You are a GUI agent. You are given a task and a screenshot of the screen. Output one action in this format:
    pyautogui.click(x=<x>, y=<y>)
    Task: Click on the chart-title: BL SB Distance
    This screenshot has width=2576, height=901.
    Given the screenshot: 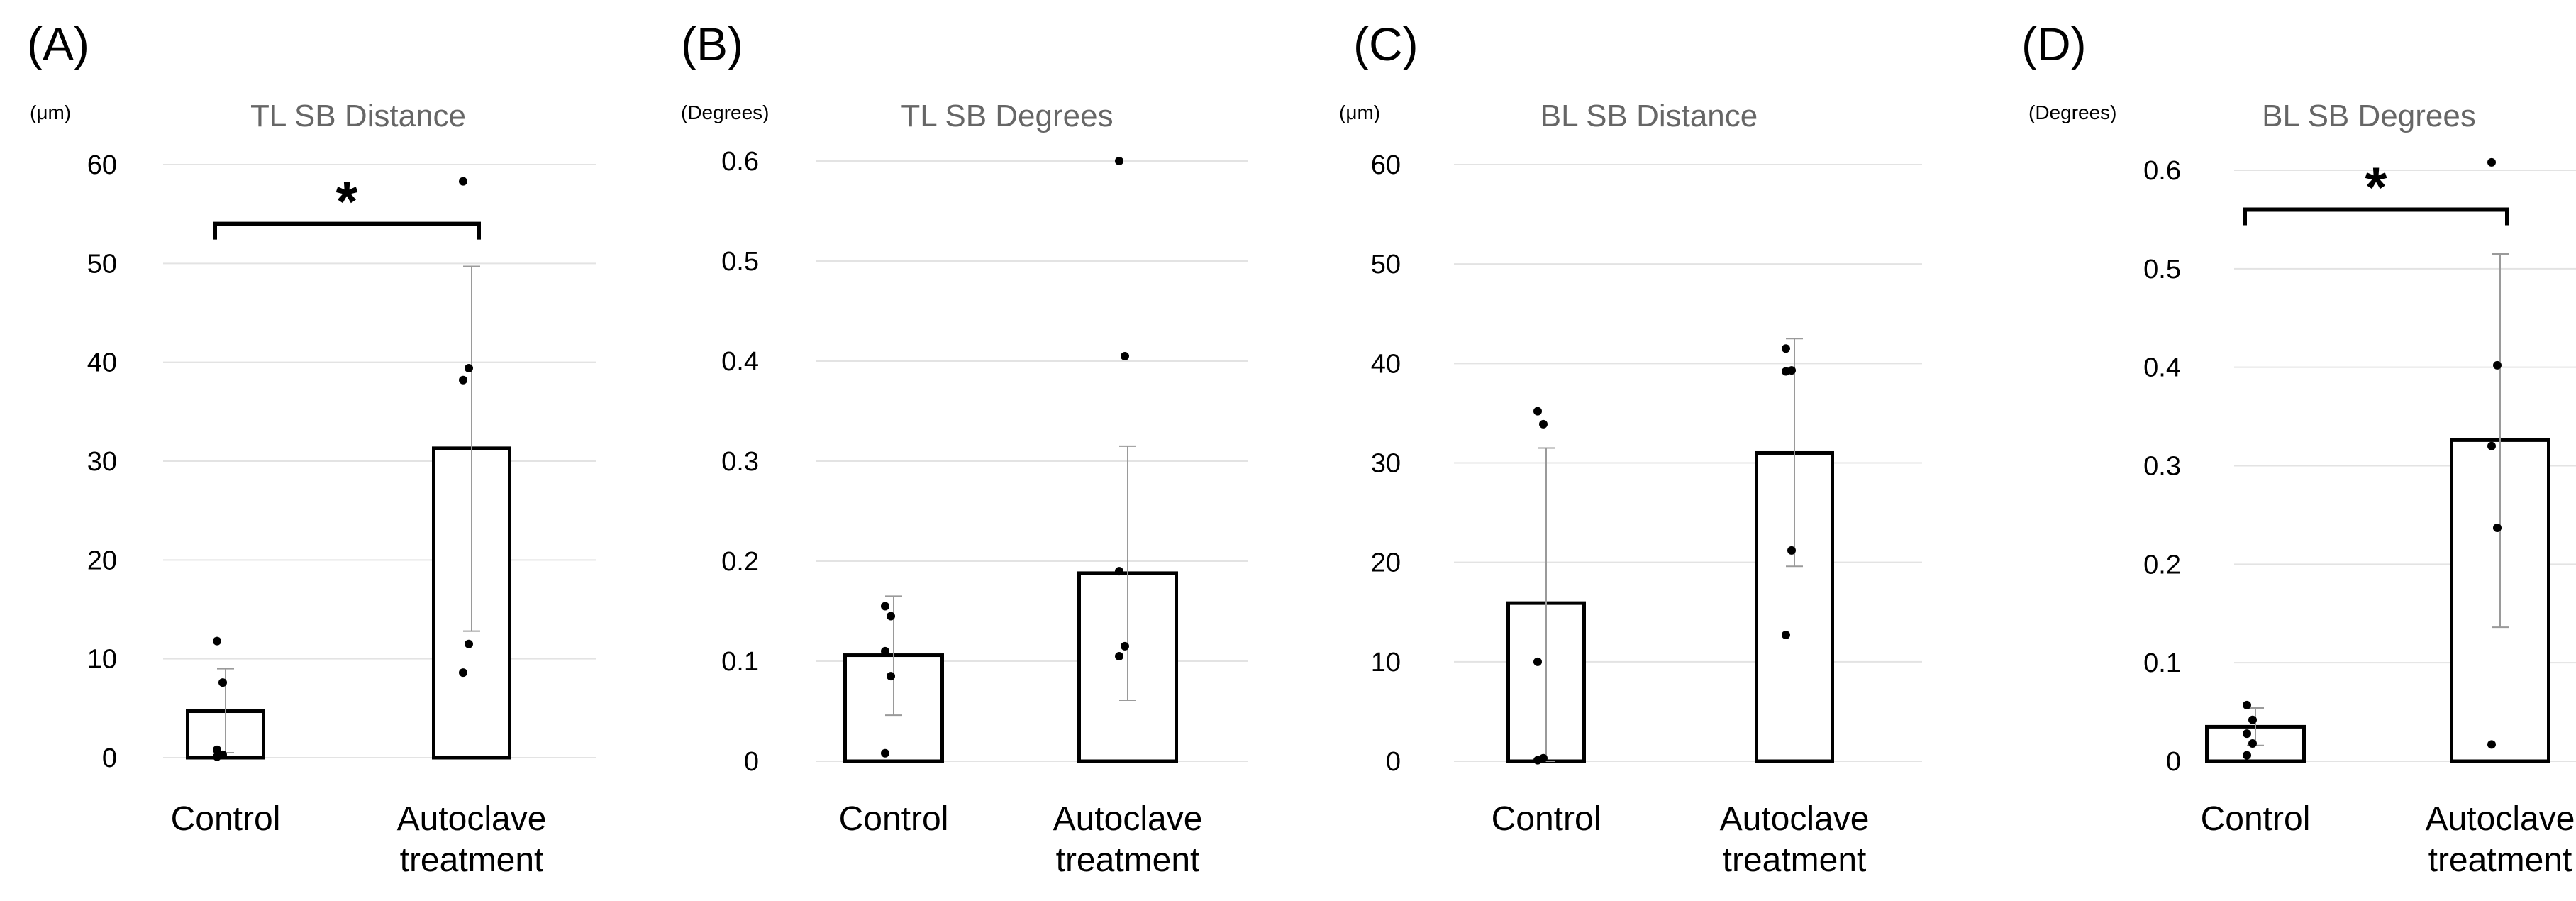 What is the action you would take?
    pyautogui.click(x=1649, y=116)
    